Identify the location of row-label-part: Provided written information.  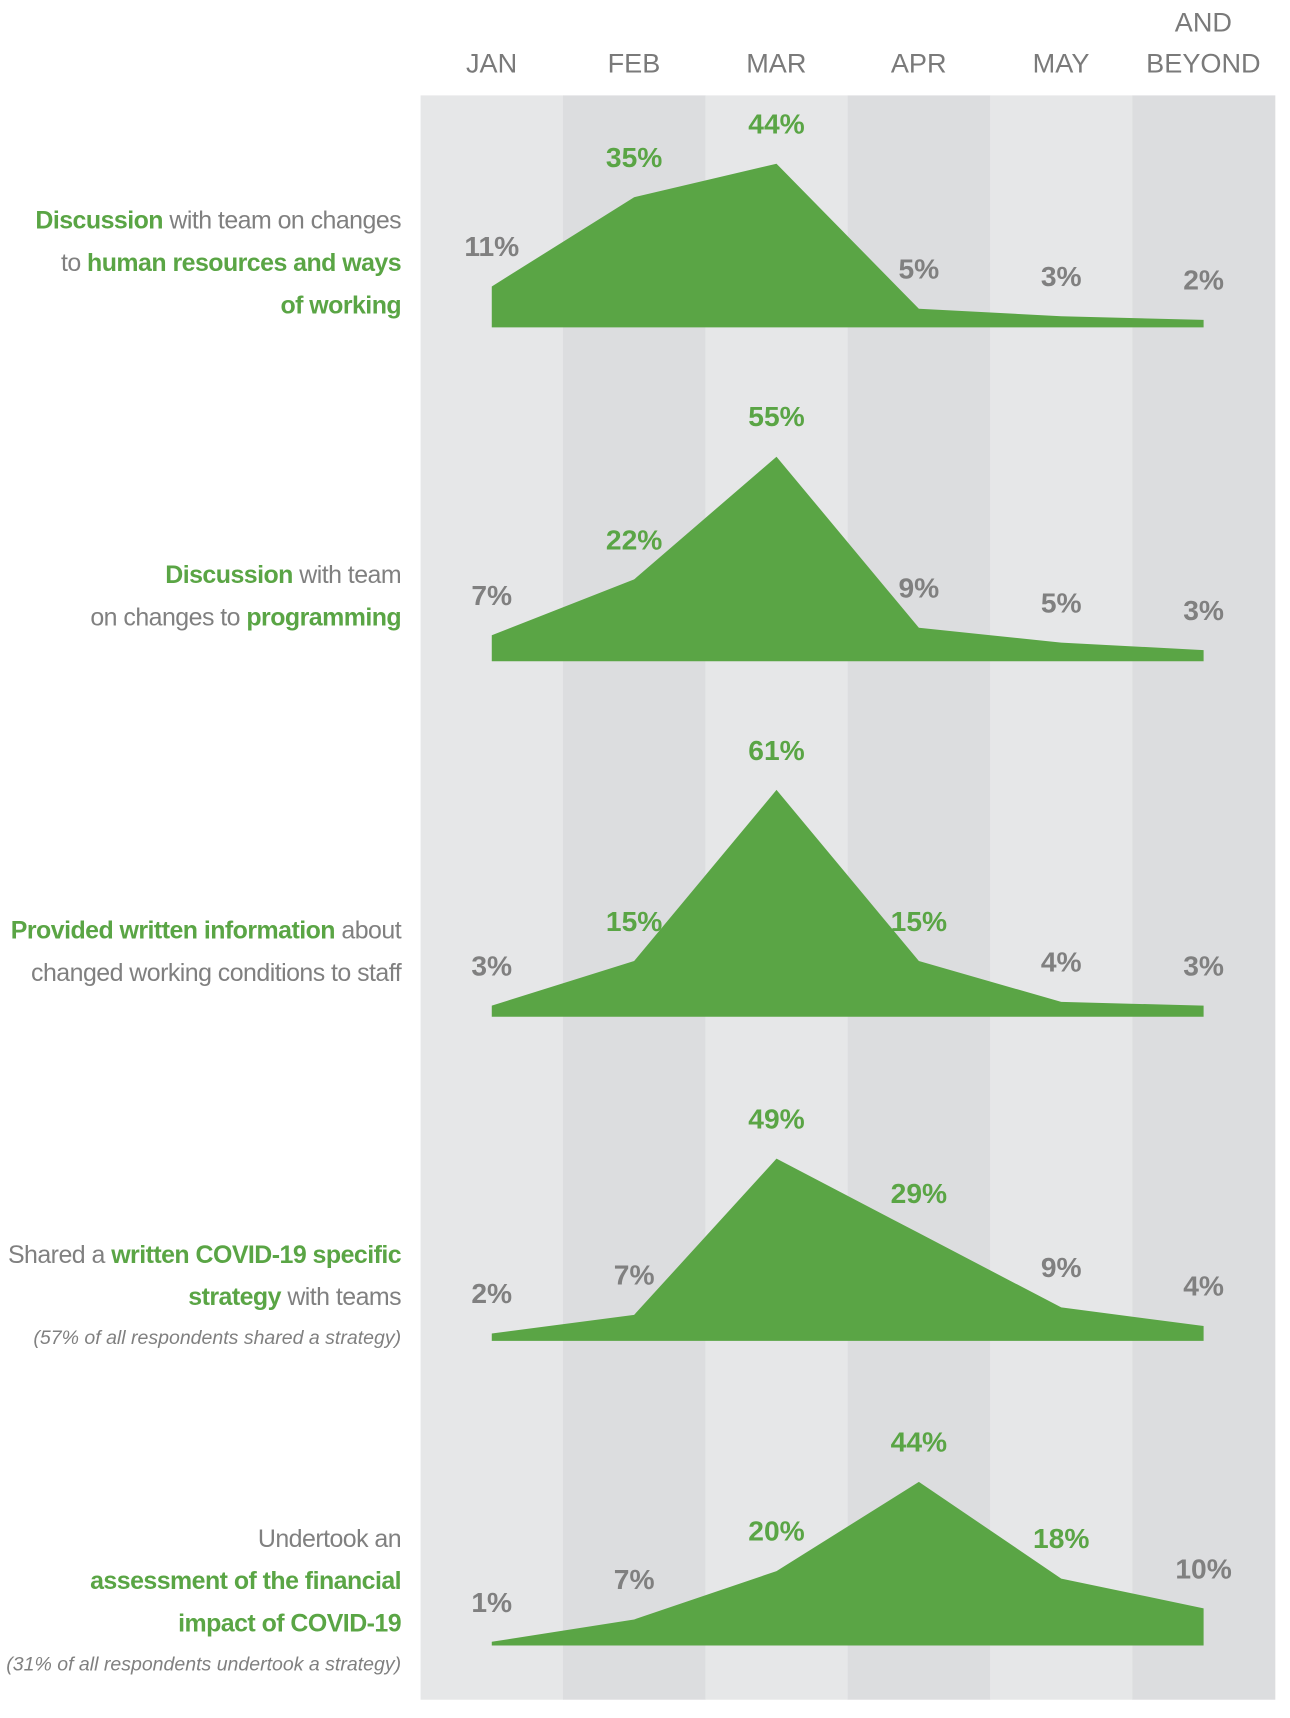
(173, 930).